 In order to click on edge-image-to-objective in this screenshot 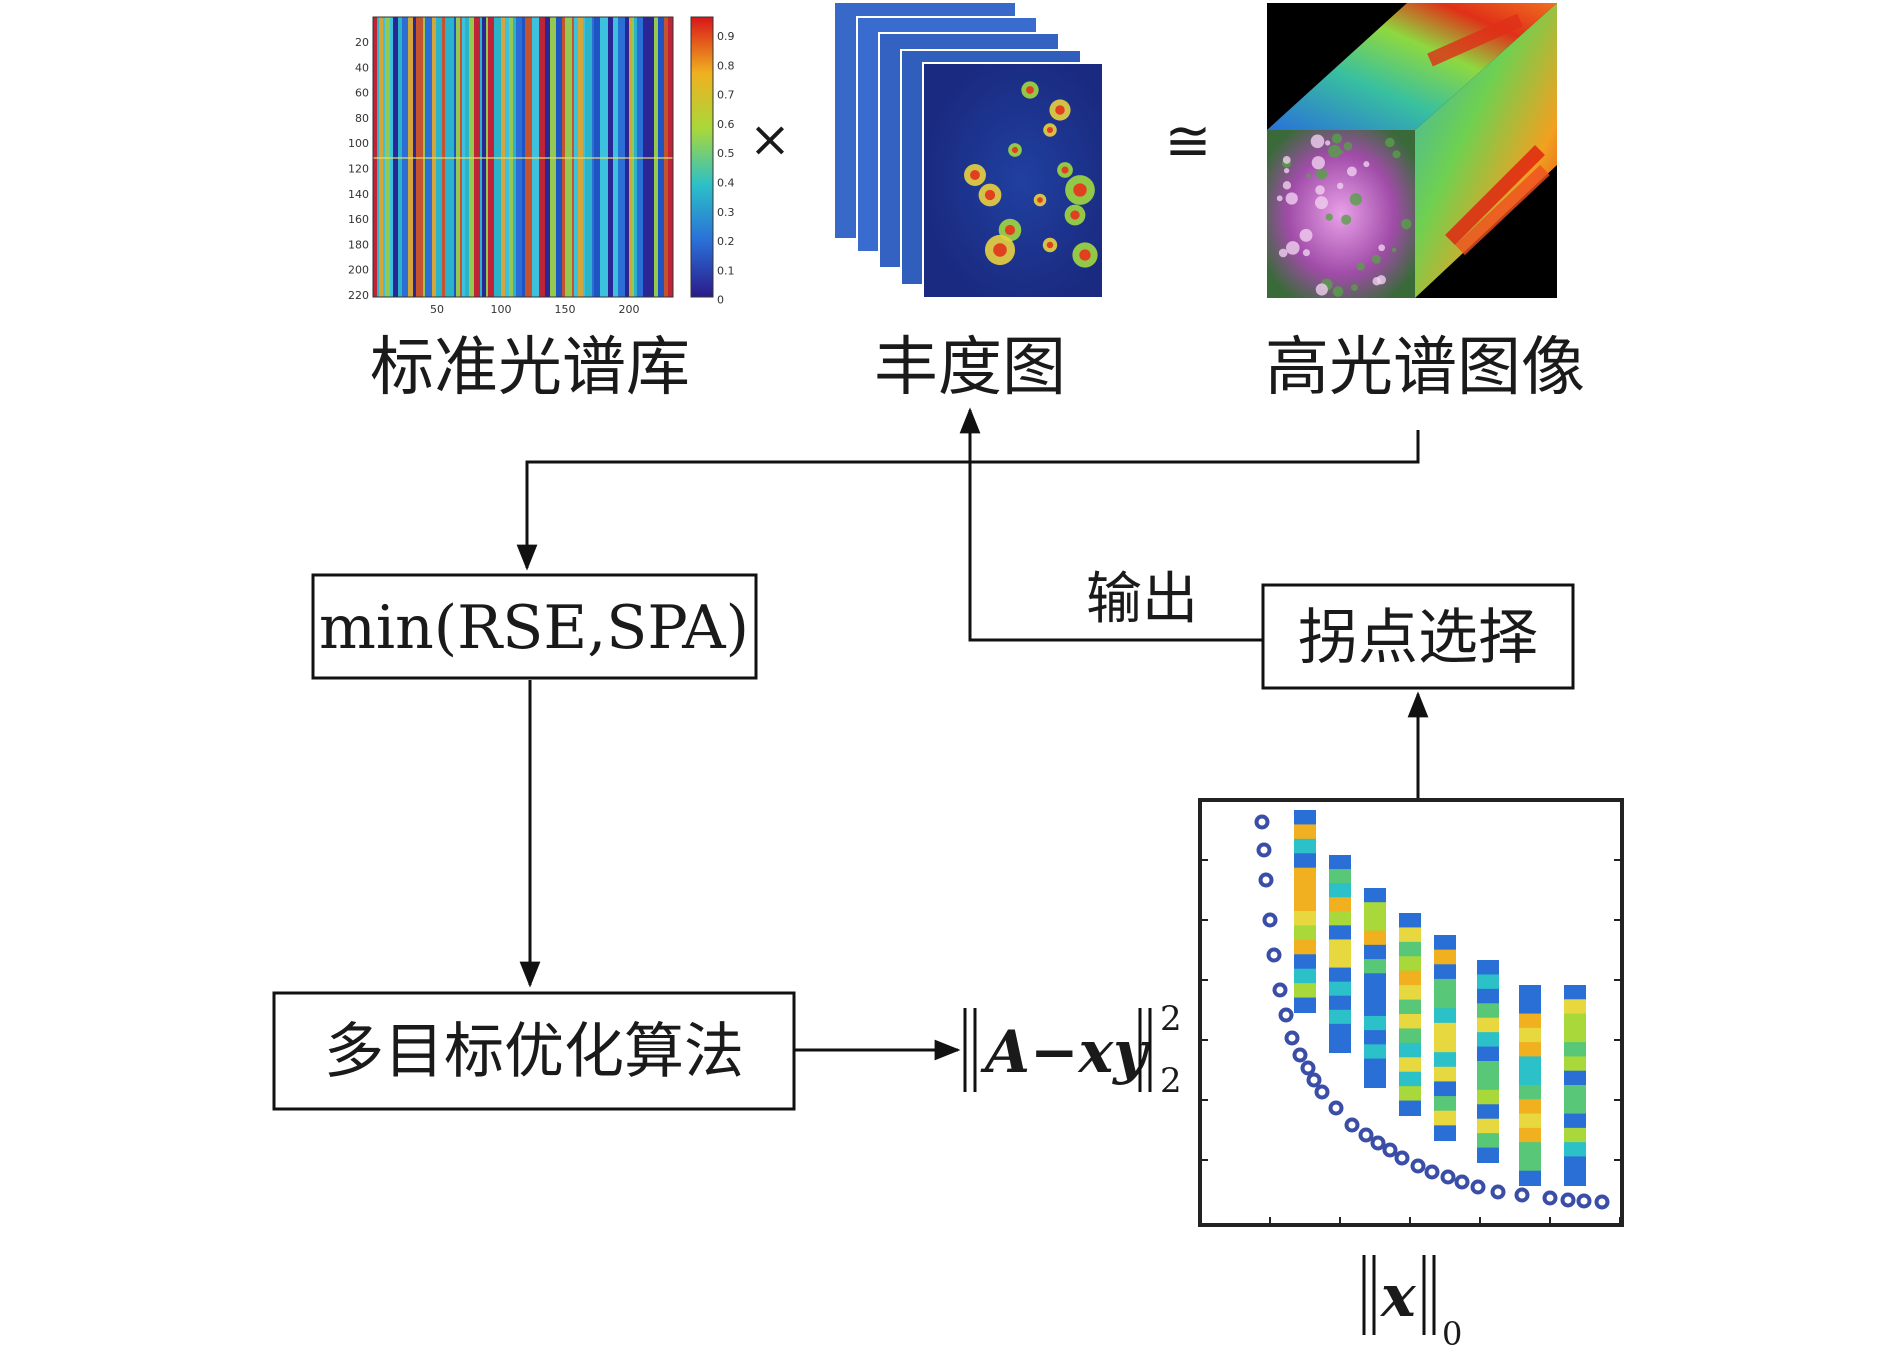, I will do `click(968, 500)`.